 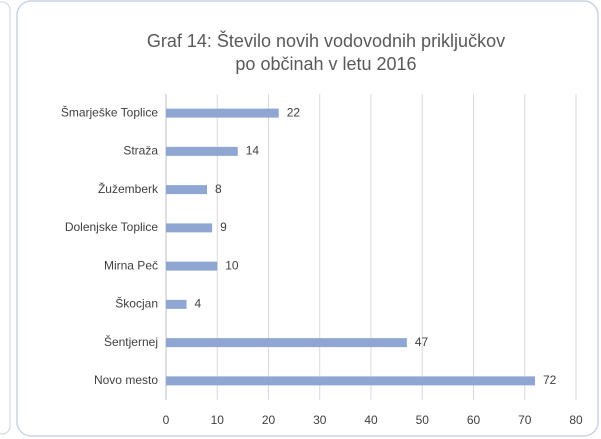 What do you see at coordinates (218, 189) in the screenshot?
I see `data-label: 8` at bounding box center [218, 189].